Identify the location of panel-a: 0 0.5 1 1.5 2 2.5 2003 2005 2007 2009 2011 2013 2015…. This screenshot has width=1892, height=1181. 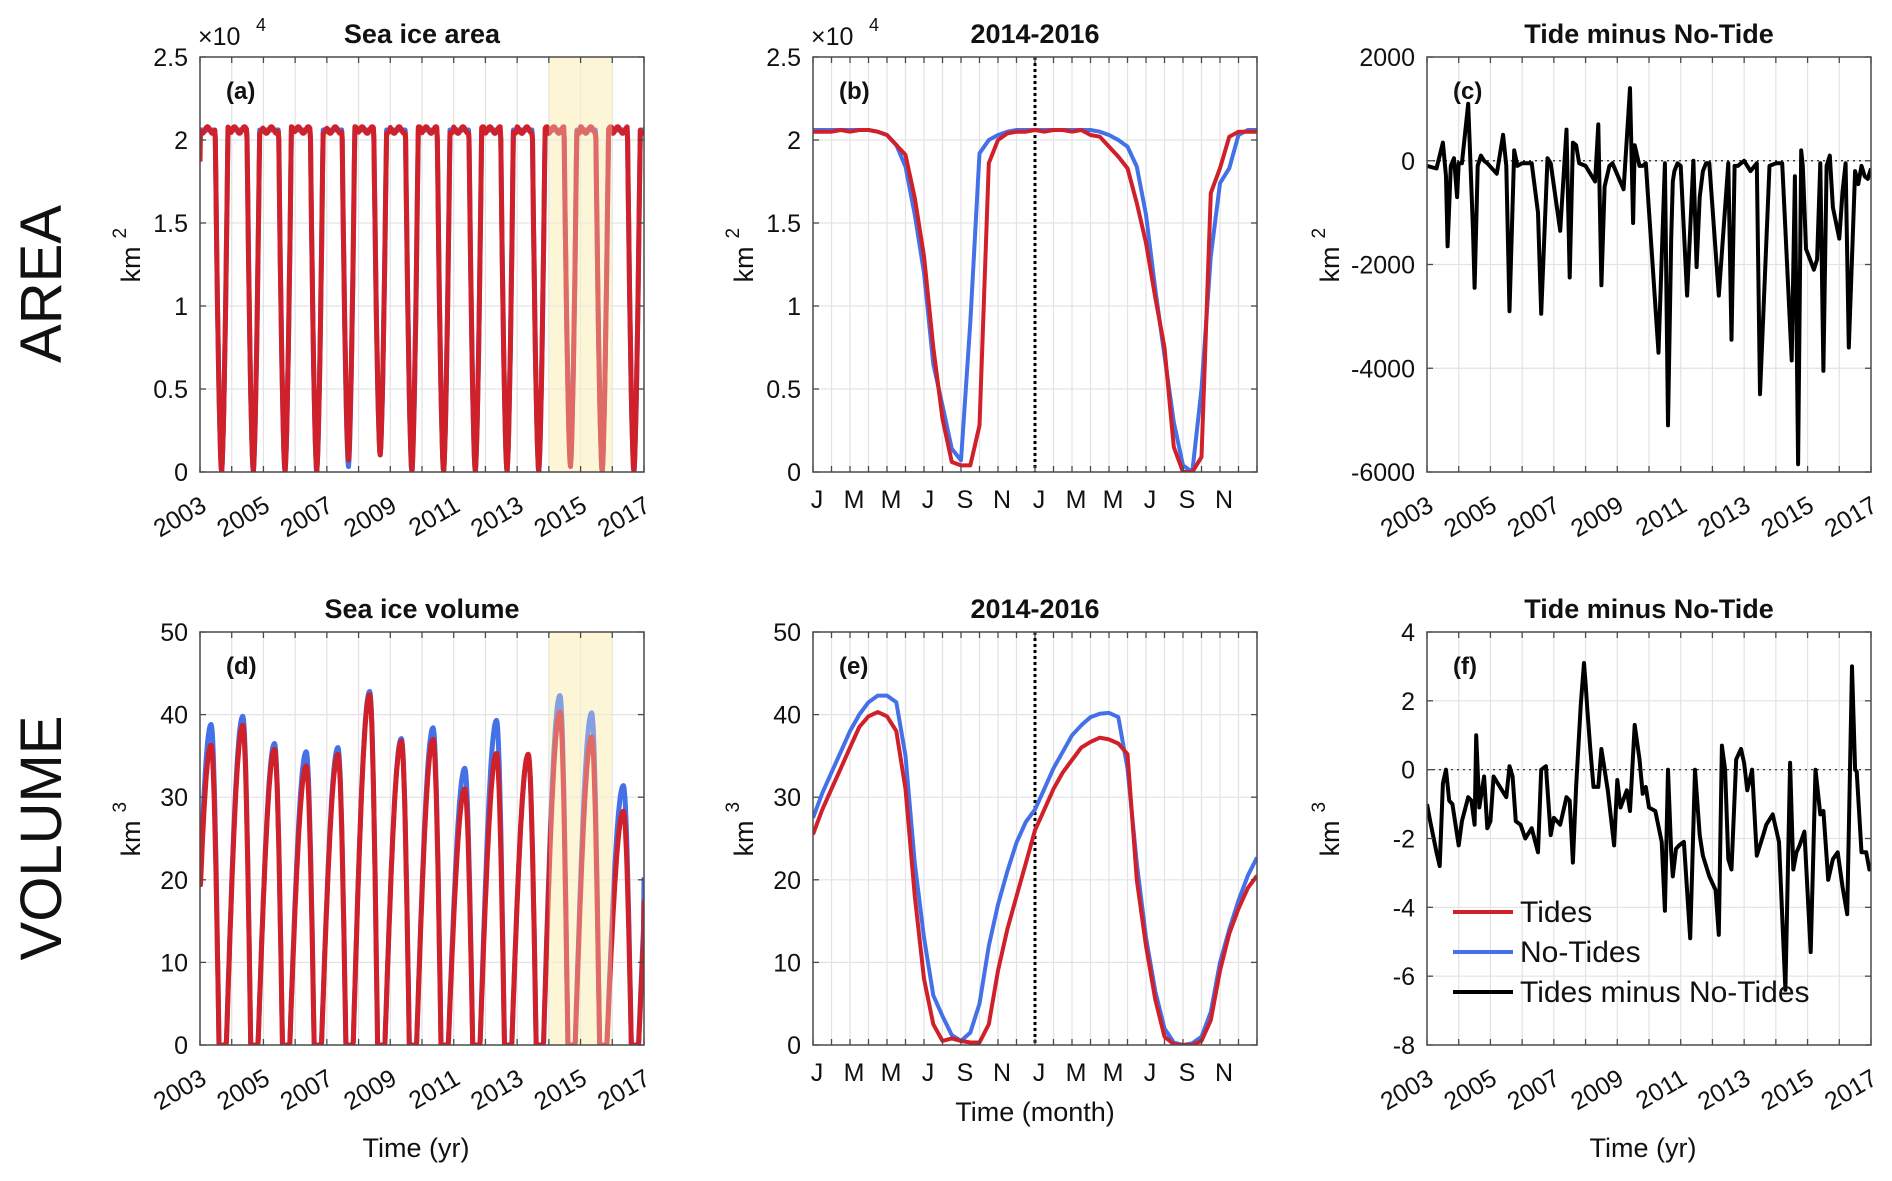
(382, 279).